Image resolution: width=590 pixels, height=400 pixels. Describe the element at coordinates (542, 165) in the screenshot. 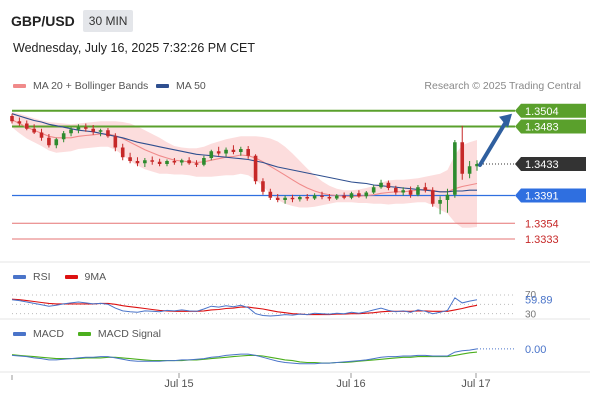

I see `level-tag-label: 1.3433` at that location.